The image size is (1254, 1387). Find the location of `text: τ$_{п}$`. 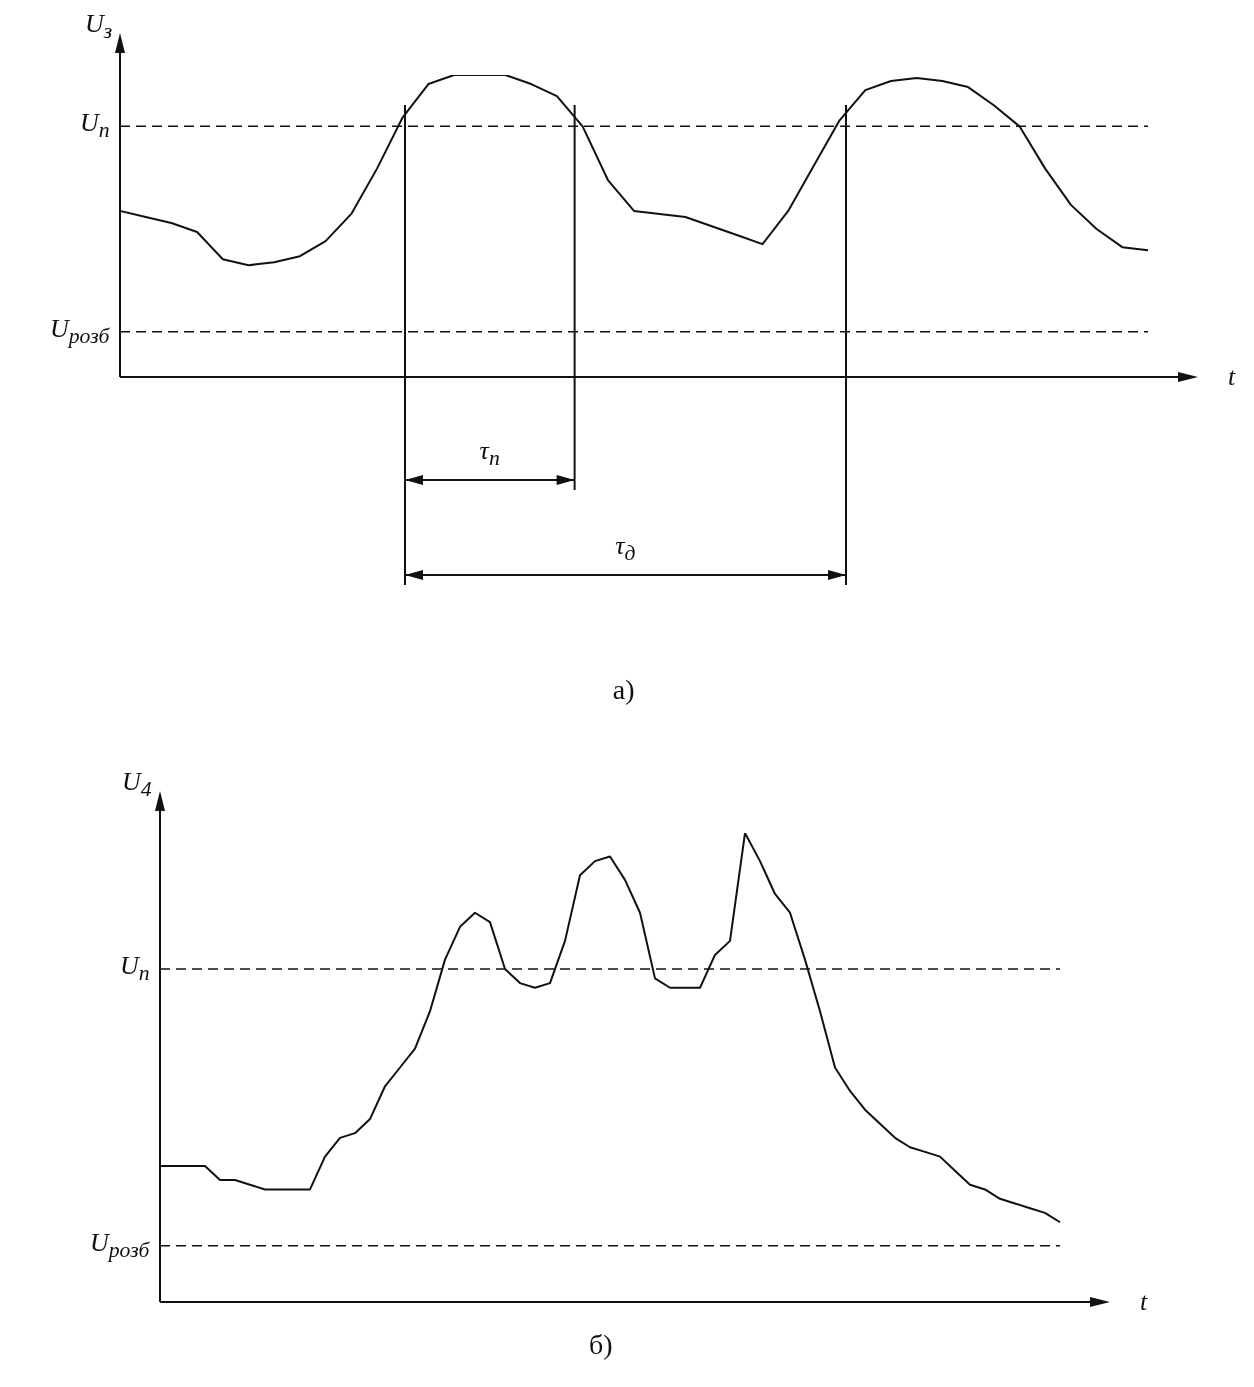

text: τ$_{п}$ is located at coordinates (489, 453).